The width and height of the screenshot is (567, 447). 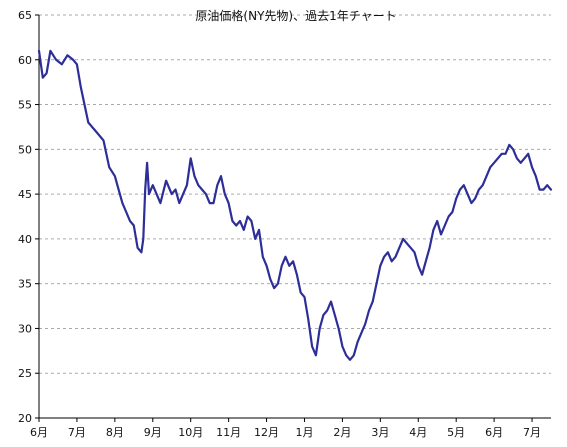 I want to click on y-tick-label: 50, so click(x=25, y=149).